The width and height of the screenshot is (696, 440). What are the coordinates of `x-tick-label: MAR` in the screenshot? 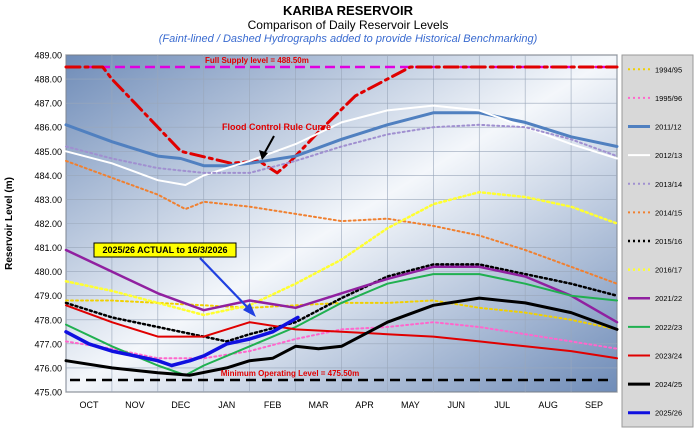 It's located at (319, 405).